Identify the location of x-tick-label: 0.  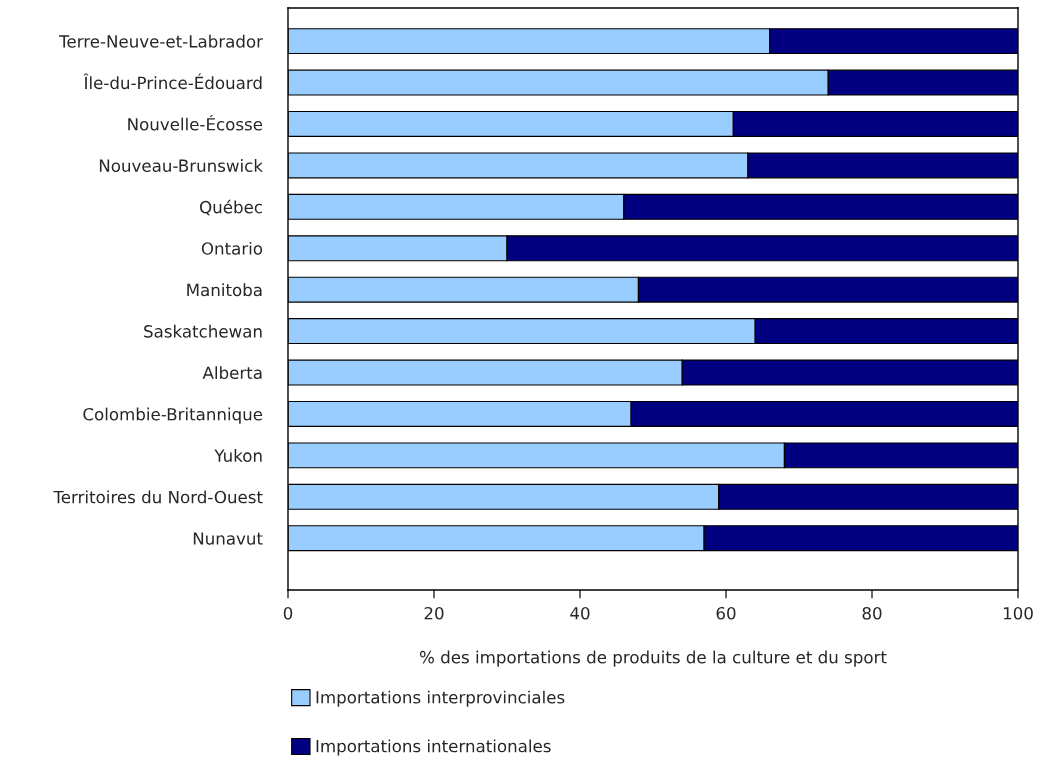
(288, 613).